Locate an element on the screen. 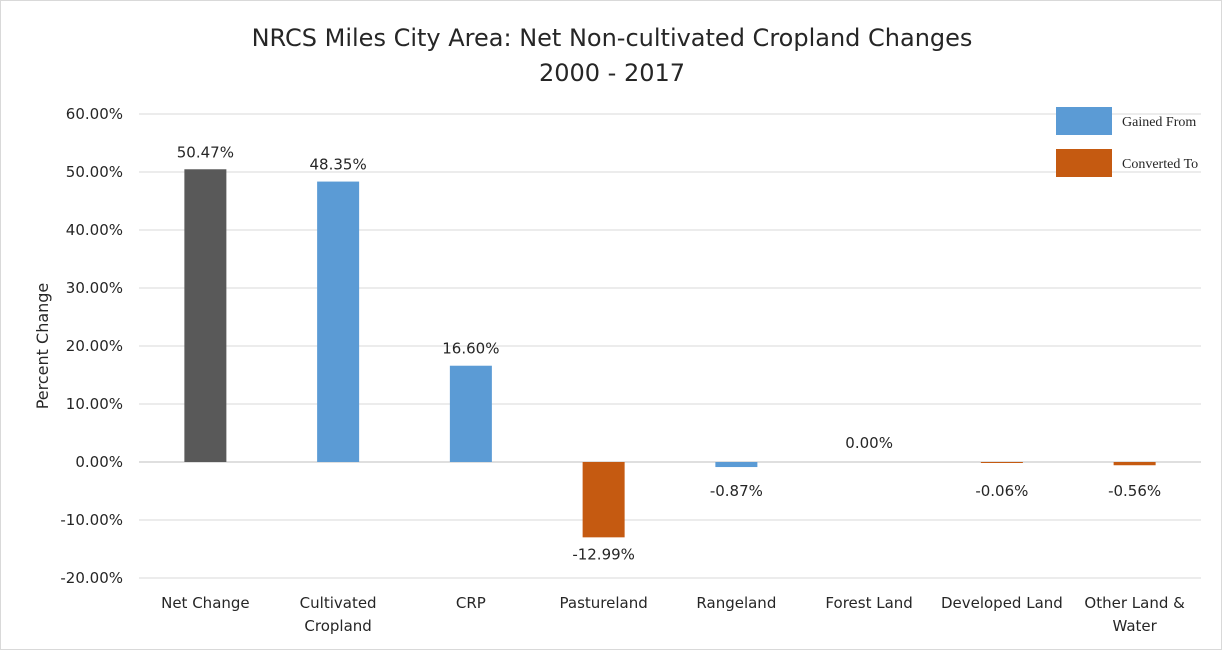 Image resolution: width=1222 pixels, height=651 pixels. data-label: -0.06% is located at coordinates (1001, 491).